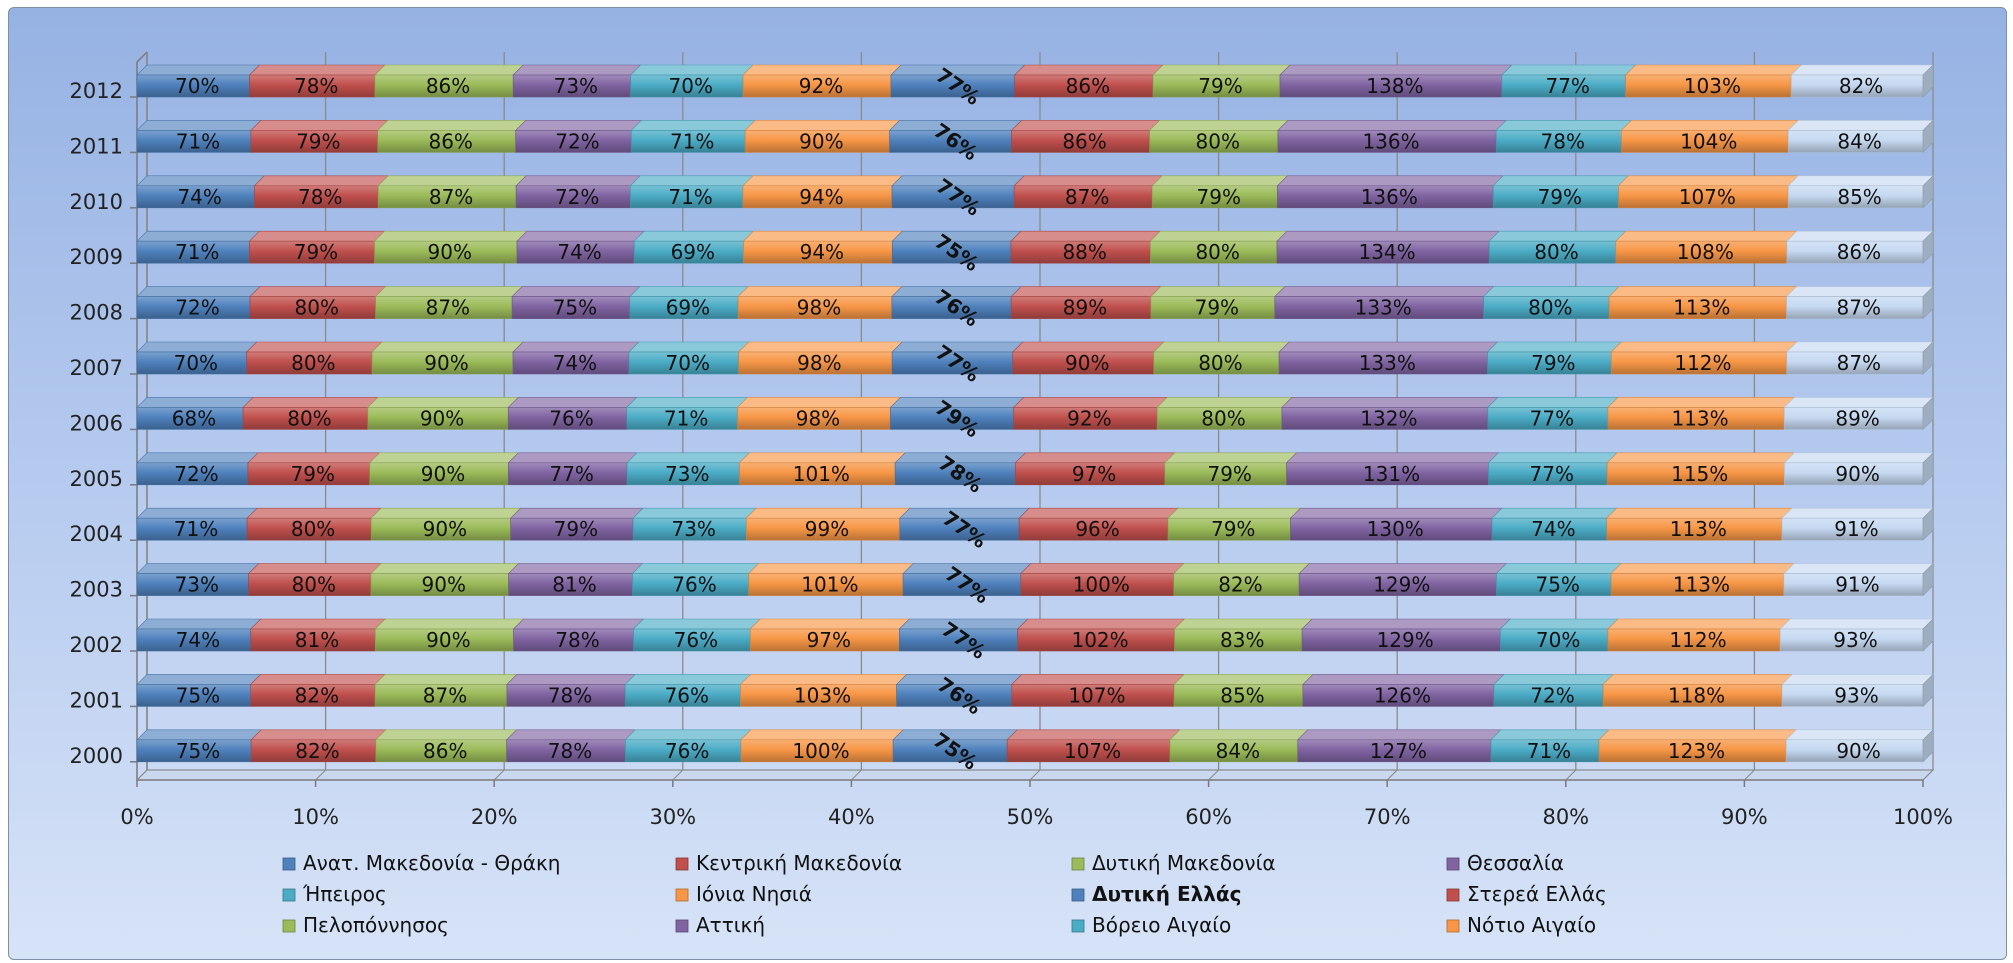 This screenshot has width=2013, height=963. I want to click on data-label: 98%, so click(819, 308).